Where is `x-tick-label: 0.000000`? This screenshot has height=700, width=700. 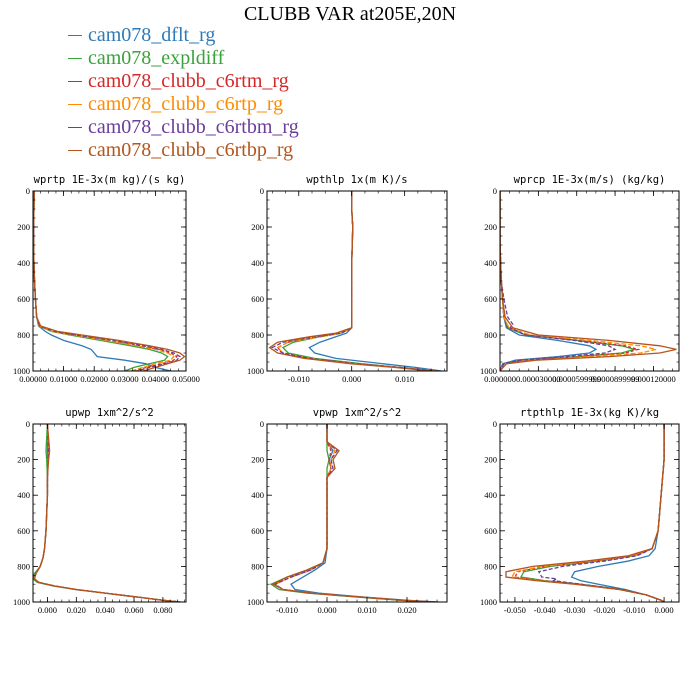 x-tick-label: 0.000000 is located at coordinates (500, 379).